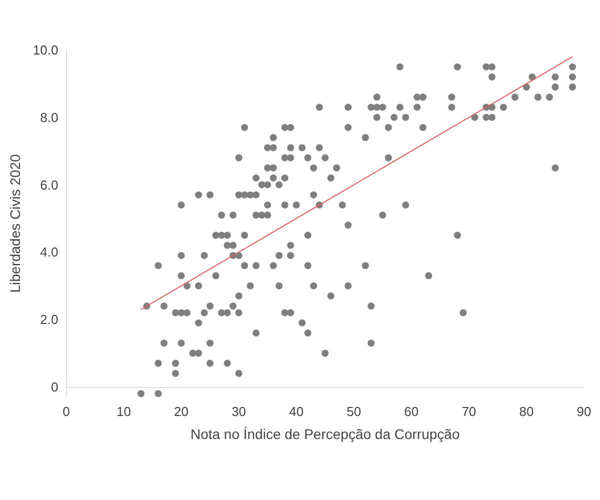  Describe the element at coordinates (66, 411) in the screenshot. I see `x-tick-label: 0` at that location.